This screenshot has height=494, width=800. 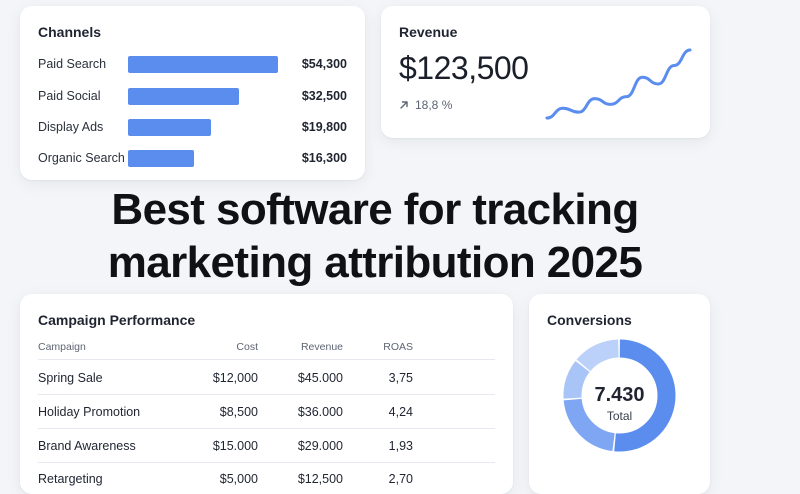 I want to click on revenue-card: Revenue $123,500 18,8 %, so click(x=545, y=72).